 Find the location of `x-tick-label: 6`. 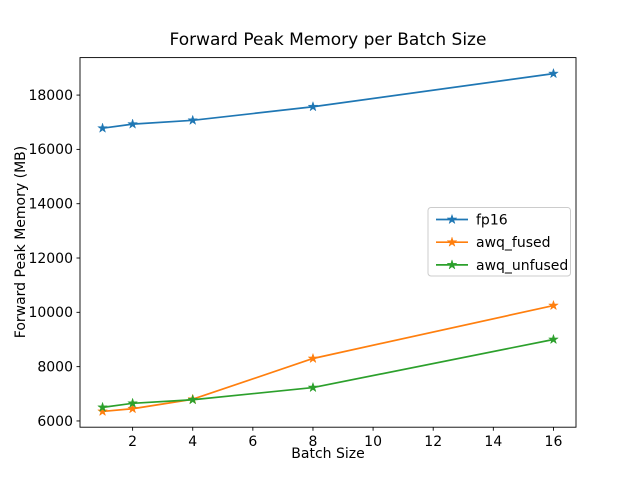

x-tick-label: 6 is located at coordinates (252, 442).